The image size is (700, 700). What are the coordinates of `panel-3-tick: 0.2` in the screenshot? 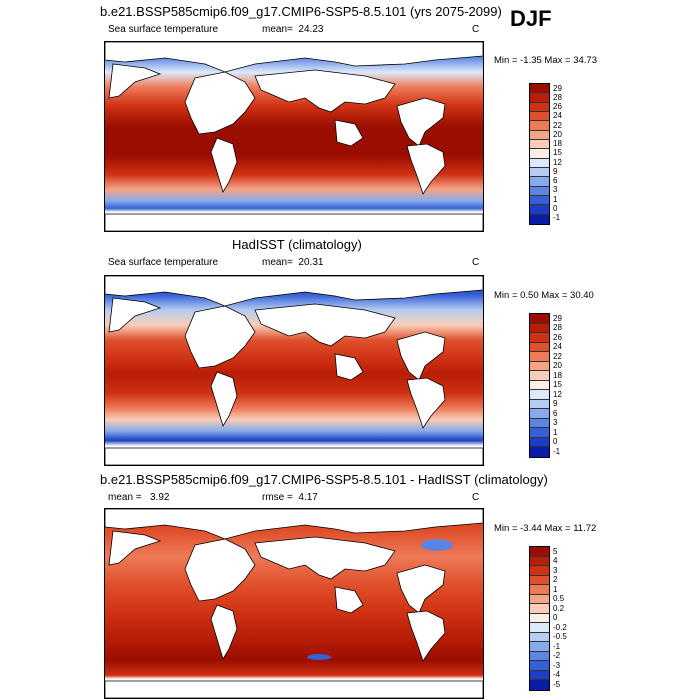 It's located at (559, 608).